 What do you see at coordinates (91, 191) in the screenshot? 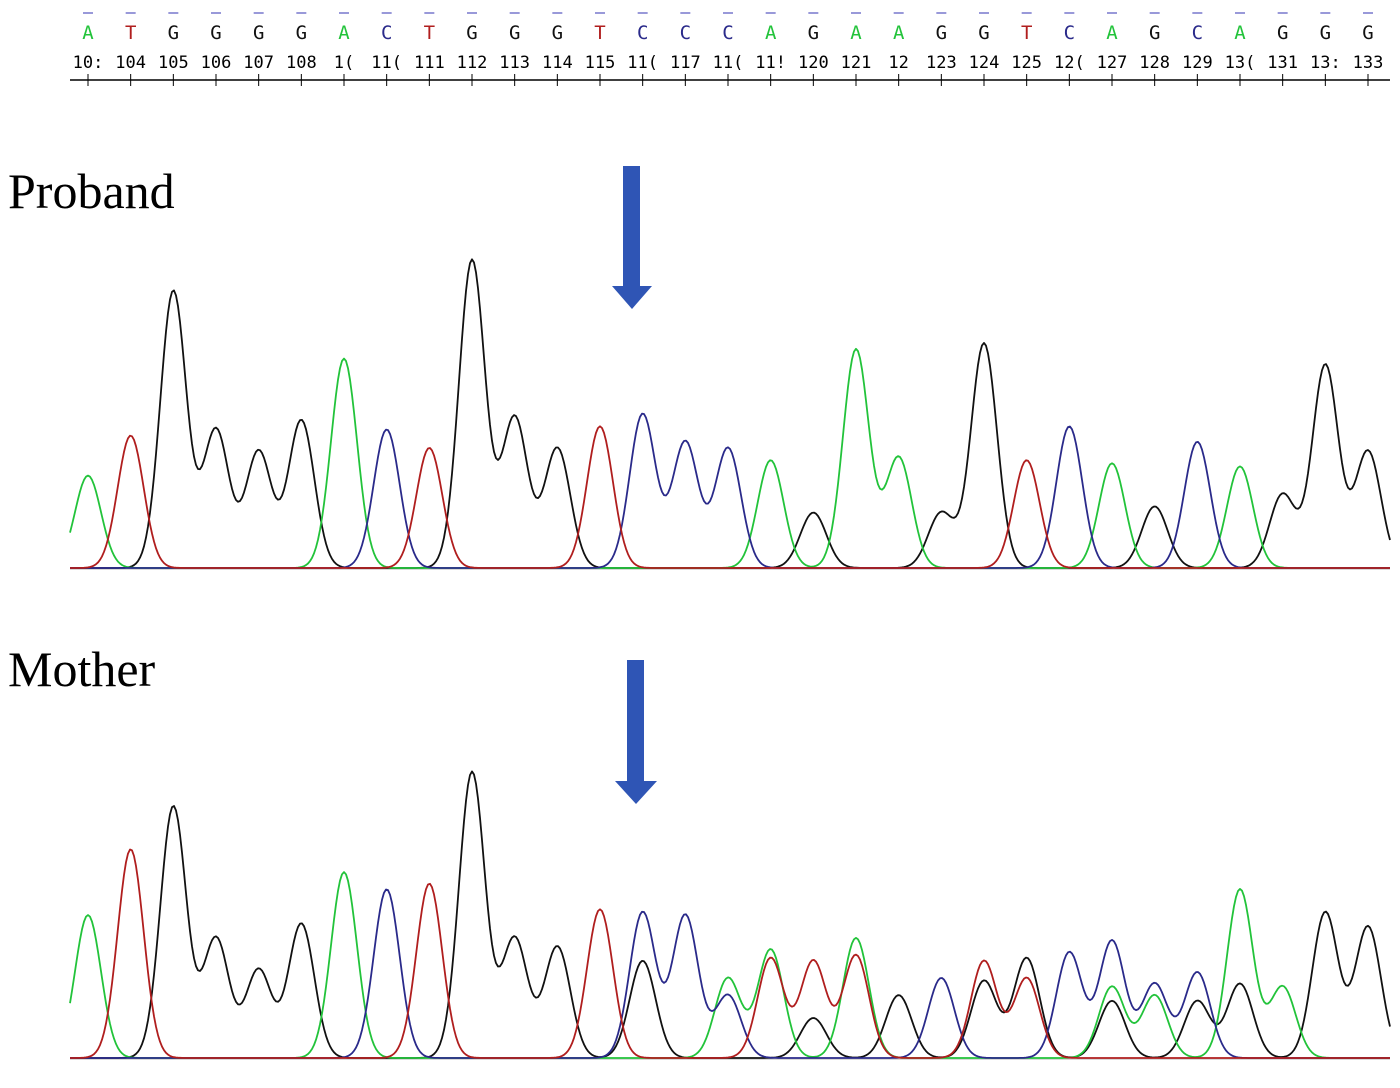
I see `panel-label-proband: Proband` at bounding box center [91, 191].